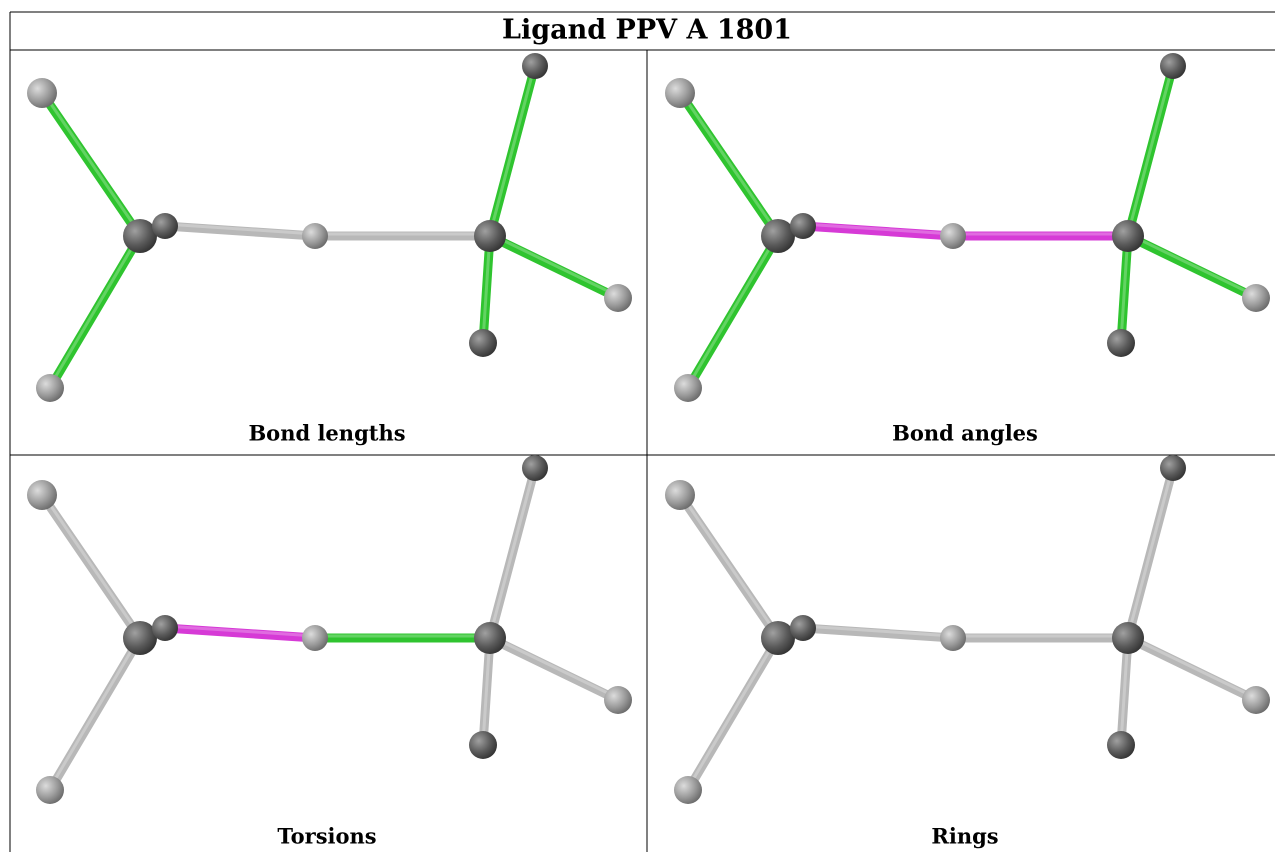  What do you see at coordinates (964, 836) in the screenshot?
I see `panel-caption: Rings` at bounding box center [964, 836].